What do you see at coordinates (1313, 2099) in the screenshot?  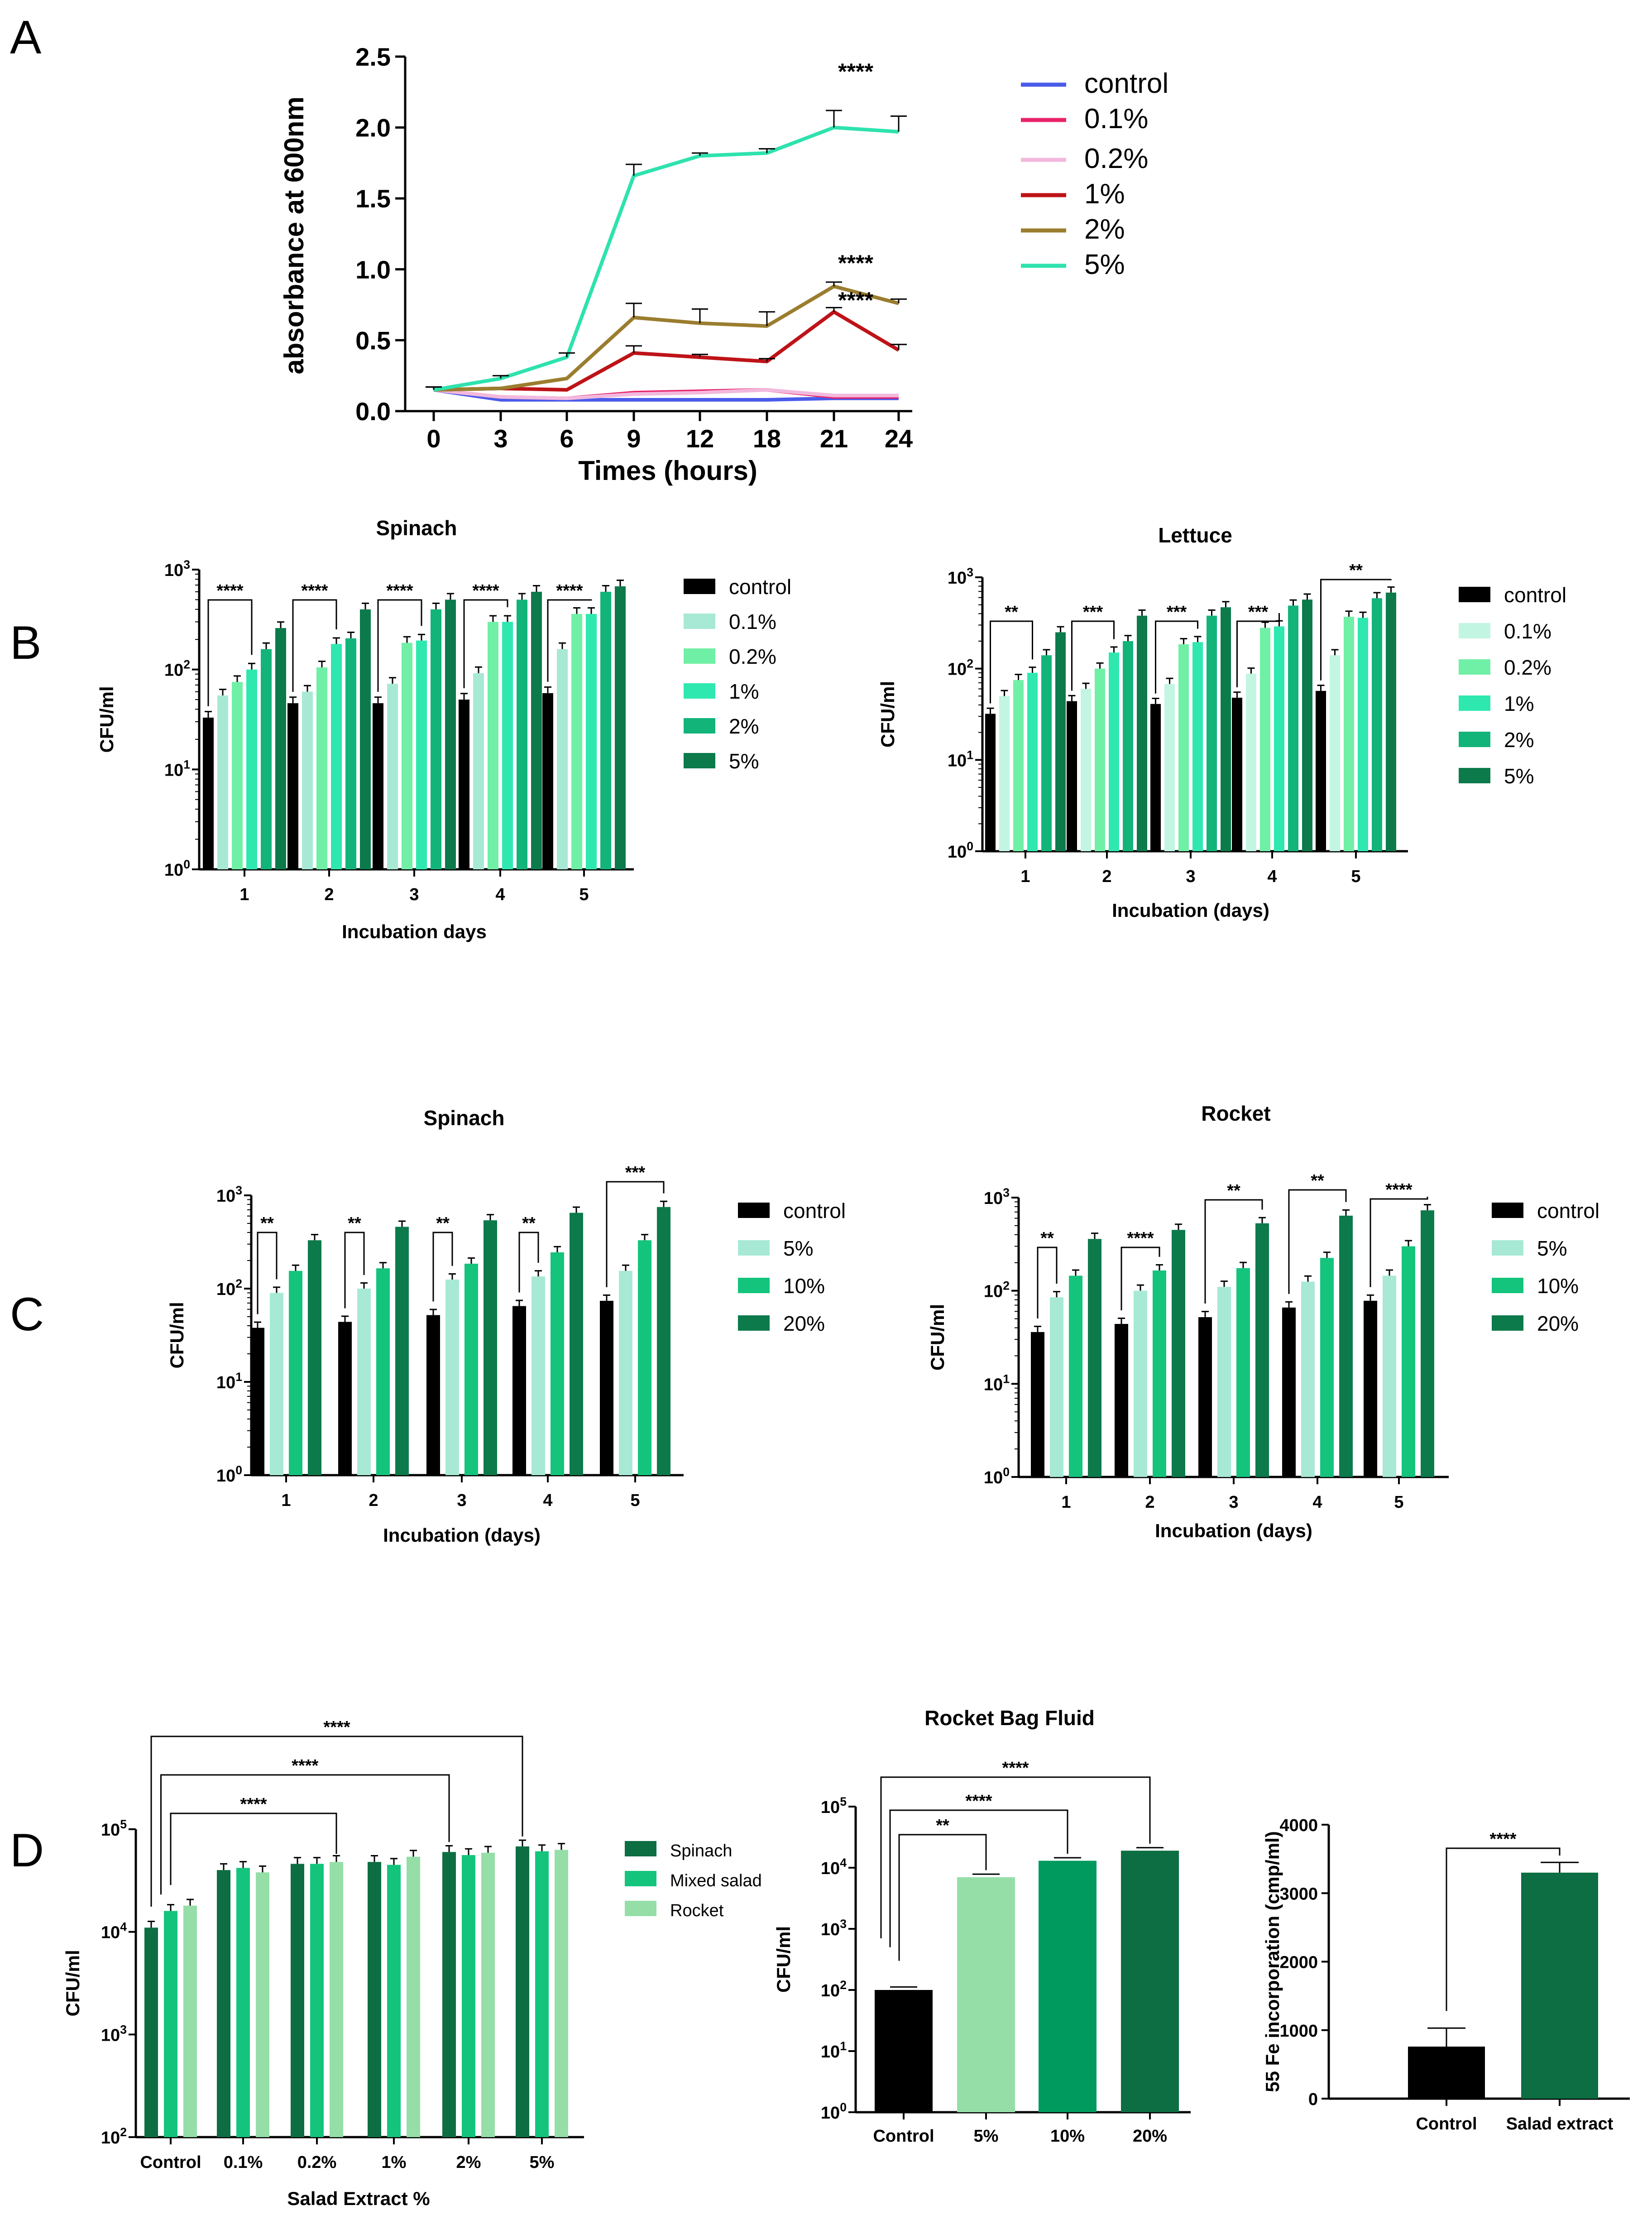 I see `chart-d-right-ytick-label: 0` at bounding box center [1313, 2099].